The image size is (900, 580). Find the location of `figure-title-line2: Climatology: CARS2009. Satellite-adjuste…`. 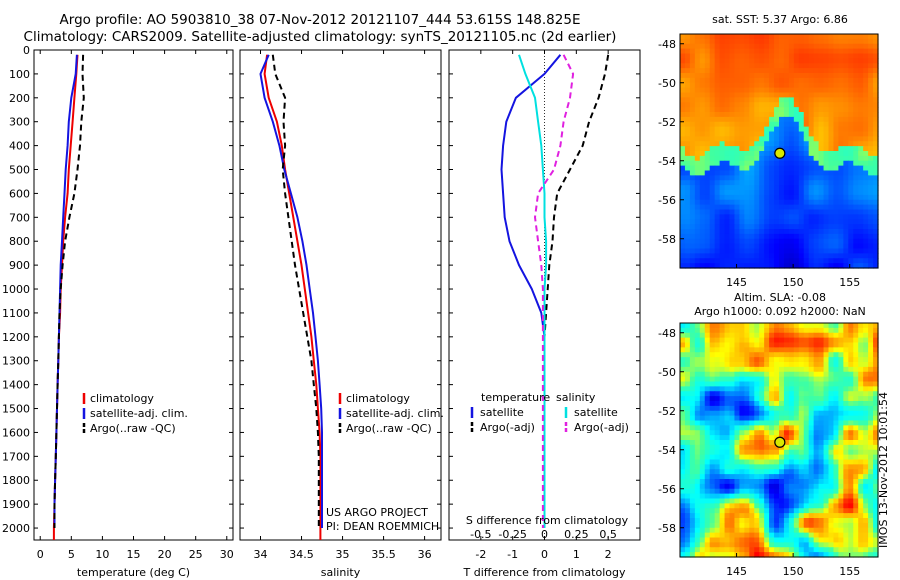

figure-title-line2: Climatology: CARS2009. Satellite-adjuste… is located at coordinates (320, 37).